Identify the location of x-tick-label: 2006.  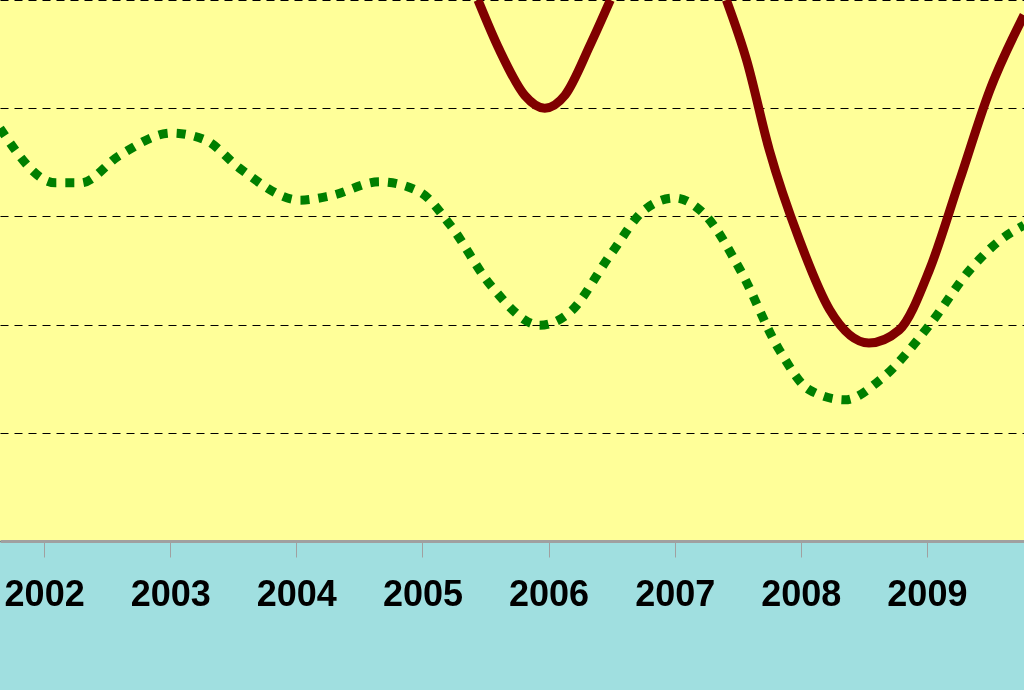
(549, 593).